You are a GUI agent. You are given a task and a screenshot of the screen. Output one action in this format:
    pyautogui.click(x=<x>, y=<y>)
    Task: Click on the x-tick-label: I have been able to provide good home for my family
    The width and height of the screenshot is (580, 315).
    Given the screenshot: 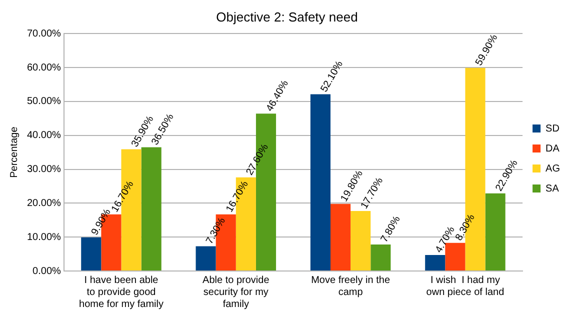 What is the action you would take?
    pyautogui.click(x=121, y=292)
    